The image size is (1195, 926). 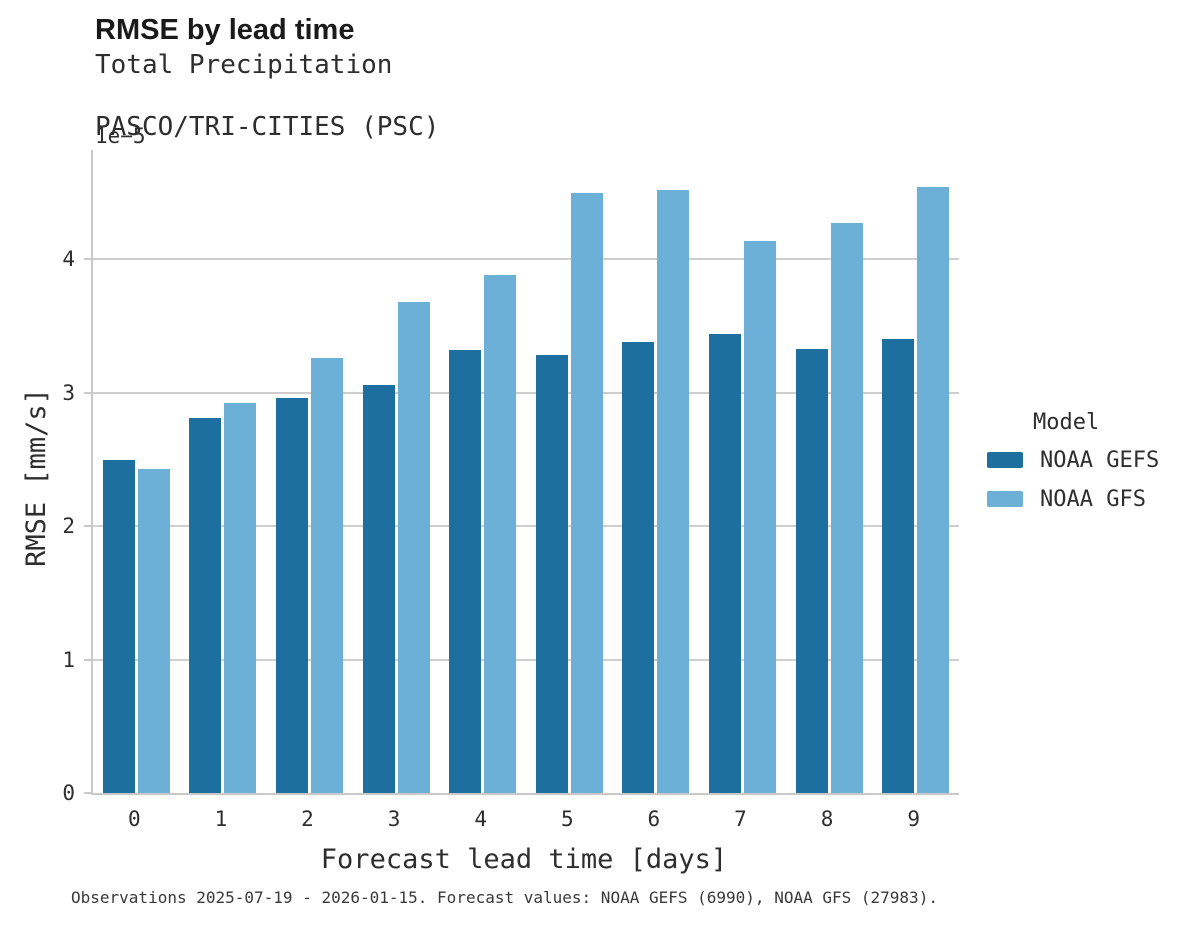 I want to click on y-tick-label-4: 4, so click(x=68, y=259).